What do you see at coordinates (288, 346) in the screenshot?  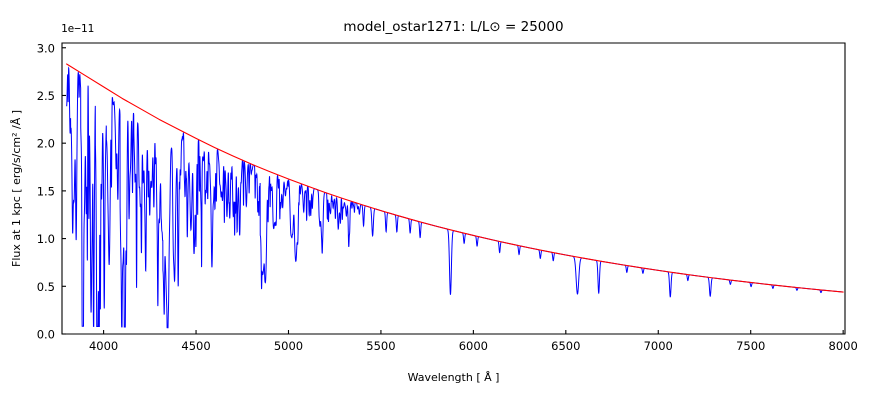 I see `x-tick-label: 5000` at bounding box center [288, 346].